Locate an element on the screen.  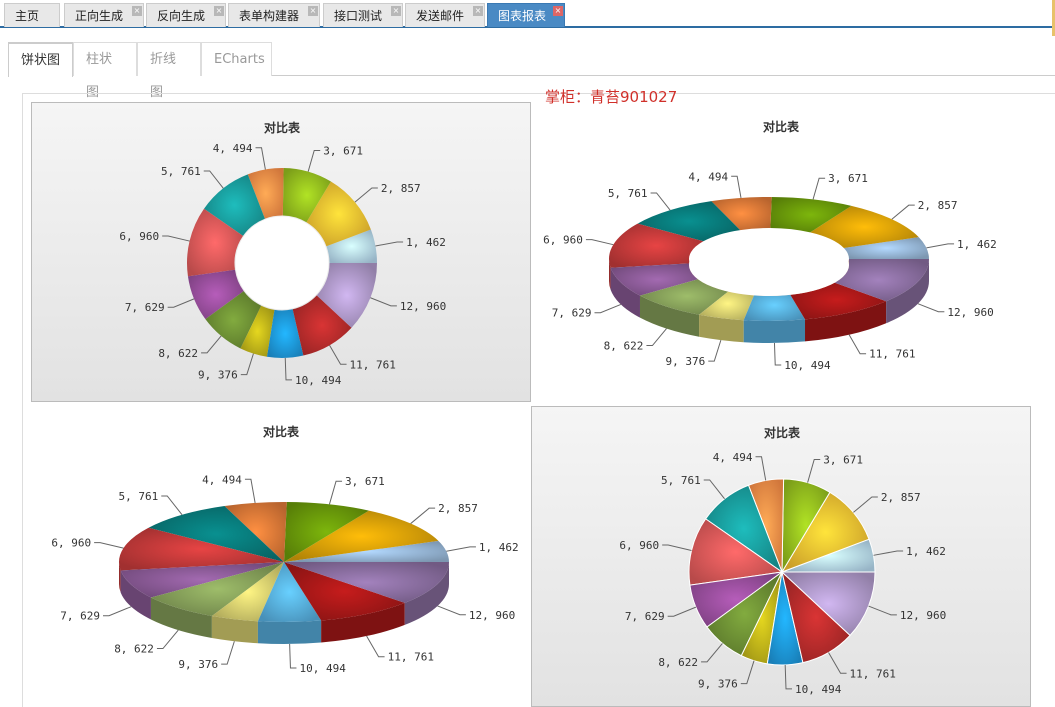
tab-line-chart: 折线图 is located at coordinates (169, 71).